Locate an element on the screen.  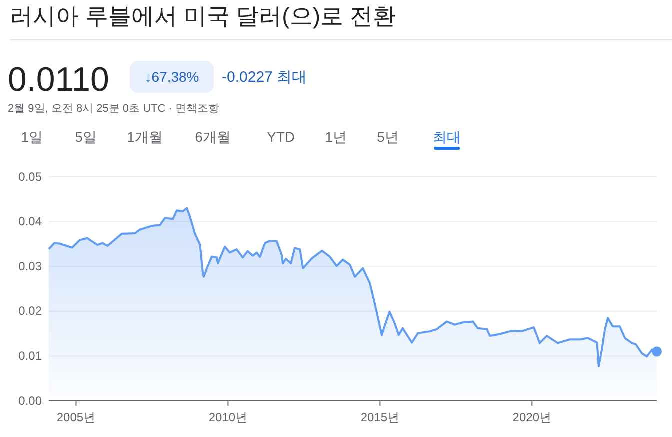
text: 1개월 is located at coordinates (145, 137).